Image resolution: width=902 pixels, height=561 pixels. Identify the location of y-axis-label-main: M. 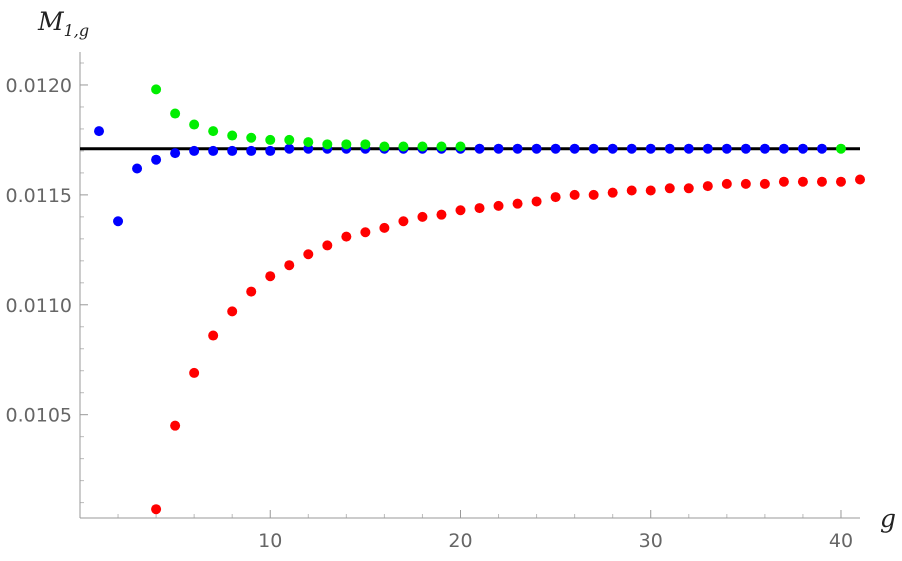
(51, 21).